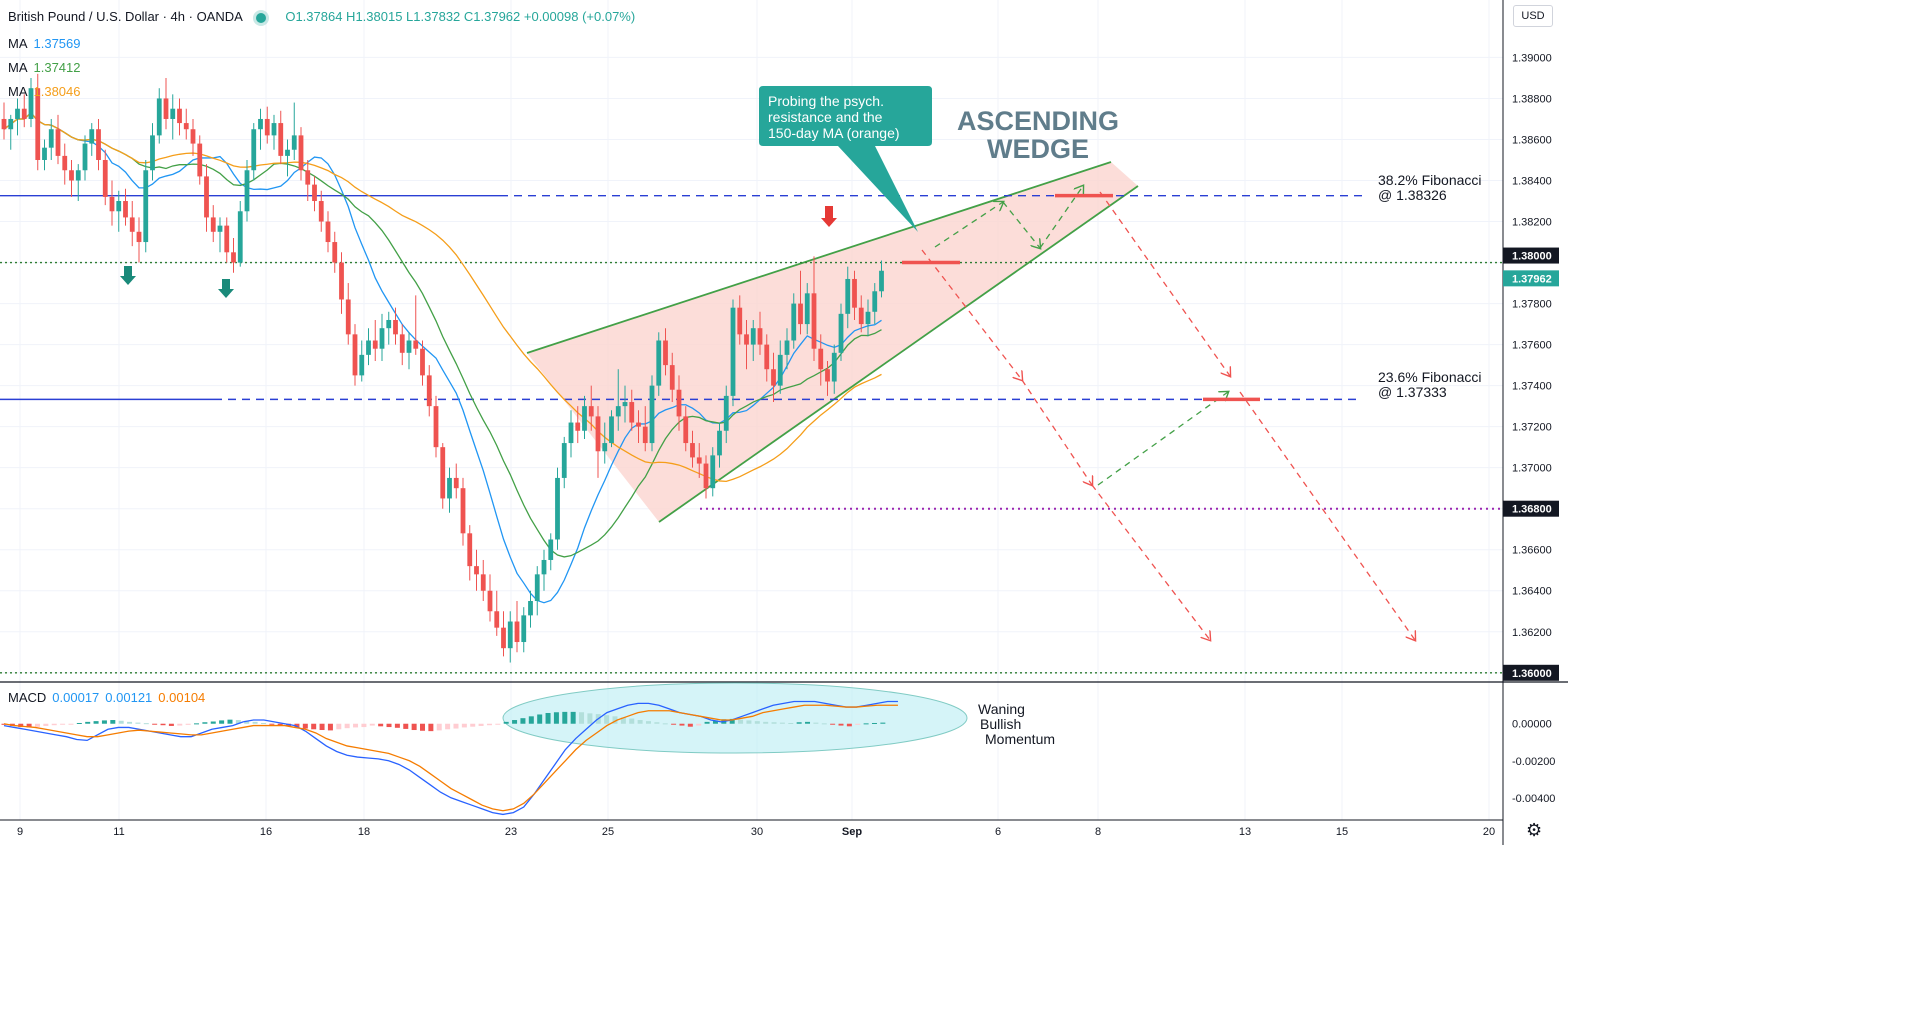 This screenshot has width=1920, height=1033. What do you see at coordinates (756, 832) in the screenshot?
I see `time-axis: 9 11 16 18 23 25 30 Sep 6 8 13 15 20` at bounding box center [756, 832].